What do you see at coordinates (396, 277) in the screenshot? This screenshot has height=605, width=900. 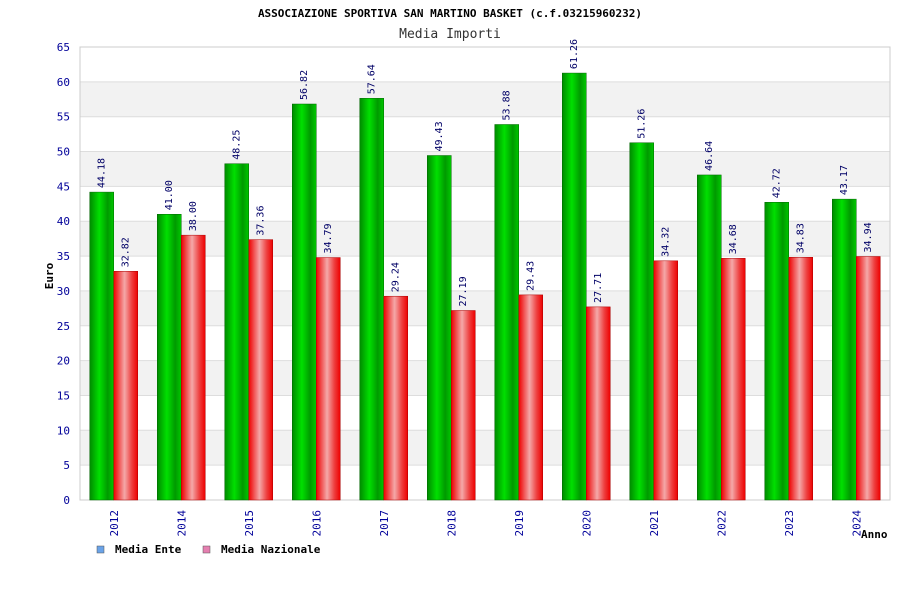 I see `value-label: 29.24` at bounding box center [396, 277].